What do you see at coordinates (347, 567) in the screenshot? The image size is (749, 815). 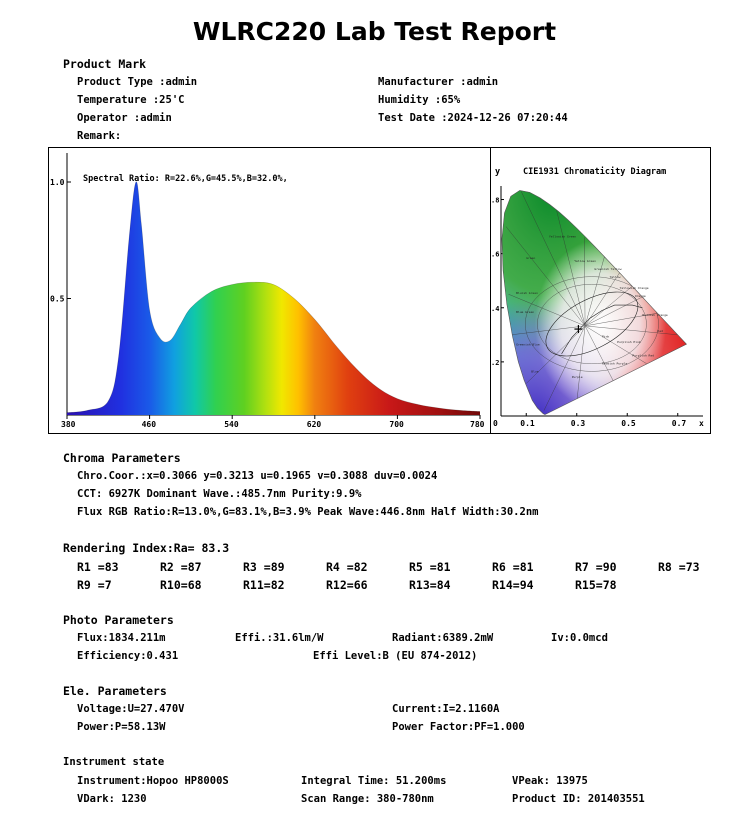 I see `rendering-index-value: R4 =82` at bounding box center [347, 567].